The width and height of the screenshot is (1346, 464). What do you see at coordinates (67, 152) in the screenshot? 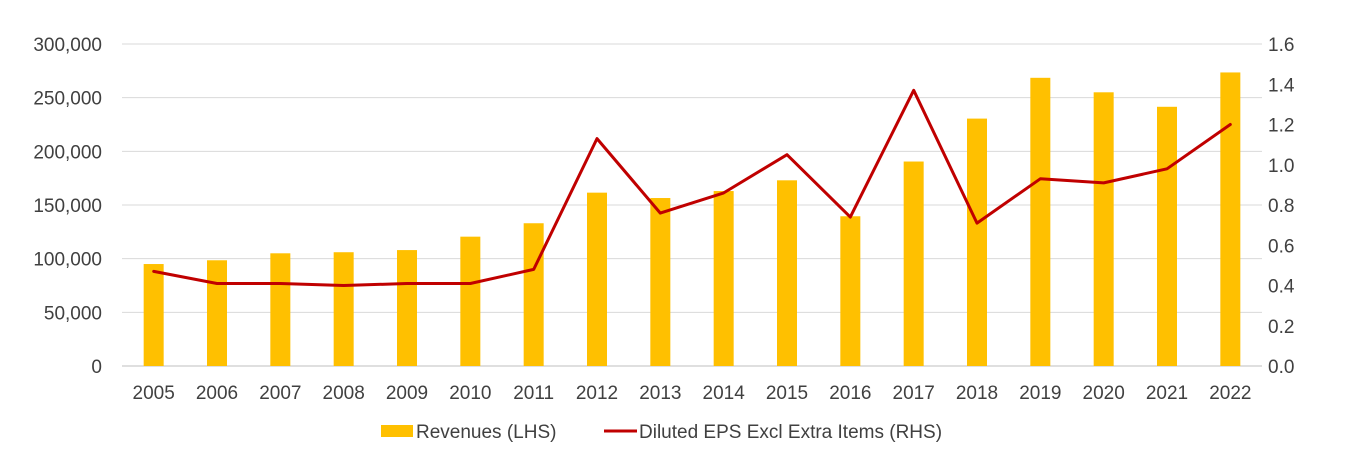
I see `left-tick-label: 200,000` at bounding box center [67, 152].